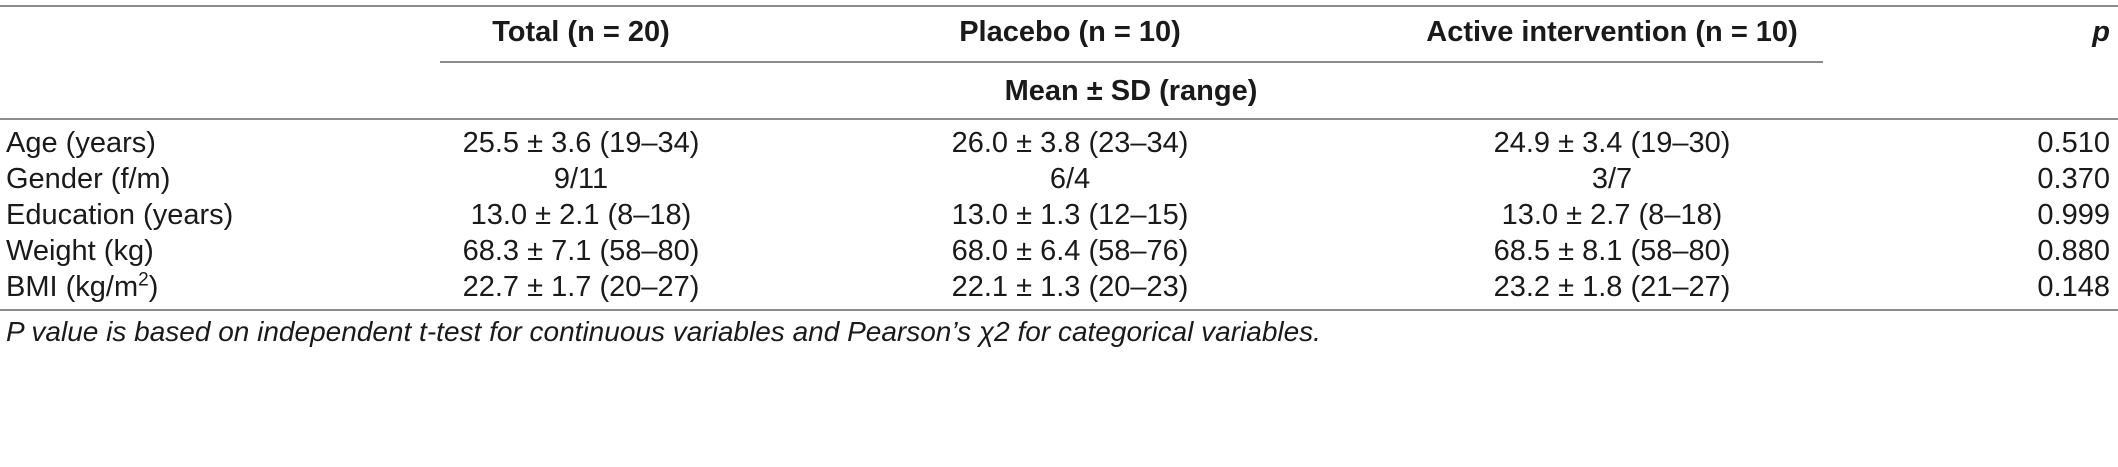 This screenshot has width=2118, height=467. I want to click on row-label-superscript: 2, so click(143, 280).